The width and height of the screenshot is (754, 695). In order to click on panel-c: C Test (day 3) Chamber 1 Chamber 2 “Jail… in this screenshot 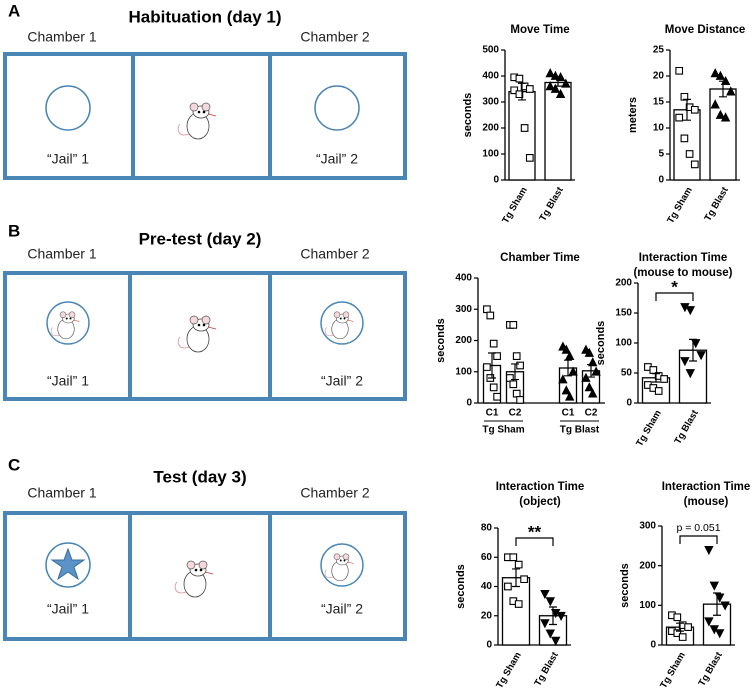, I will do `click(205, 548)`.